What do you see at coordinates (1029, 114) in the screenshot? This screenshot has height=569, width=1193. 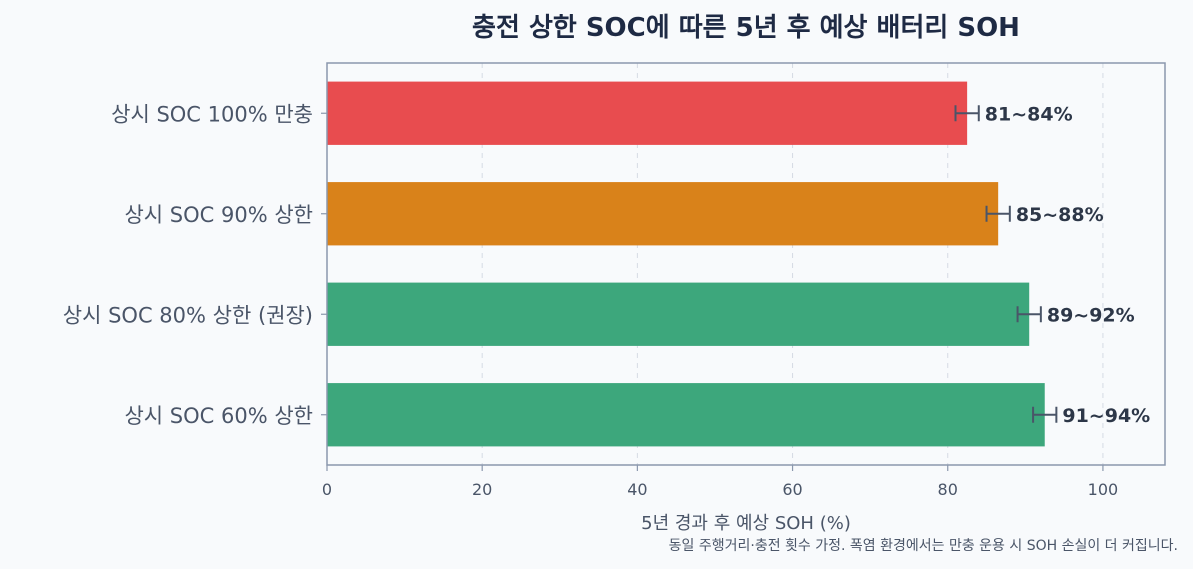 I see `value-label: 81~84%` at bounding box center [1029, 114].